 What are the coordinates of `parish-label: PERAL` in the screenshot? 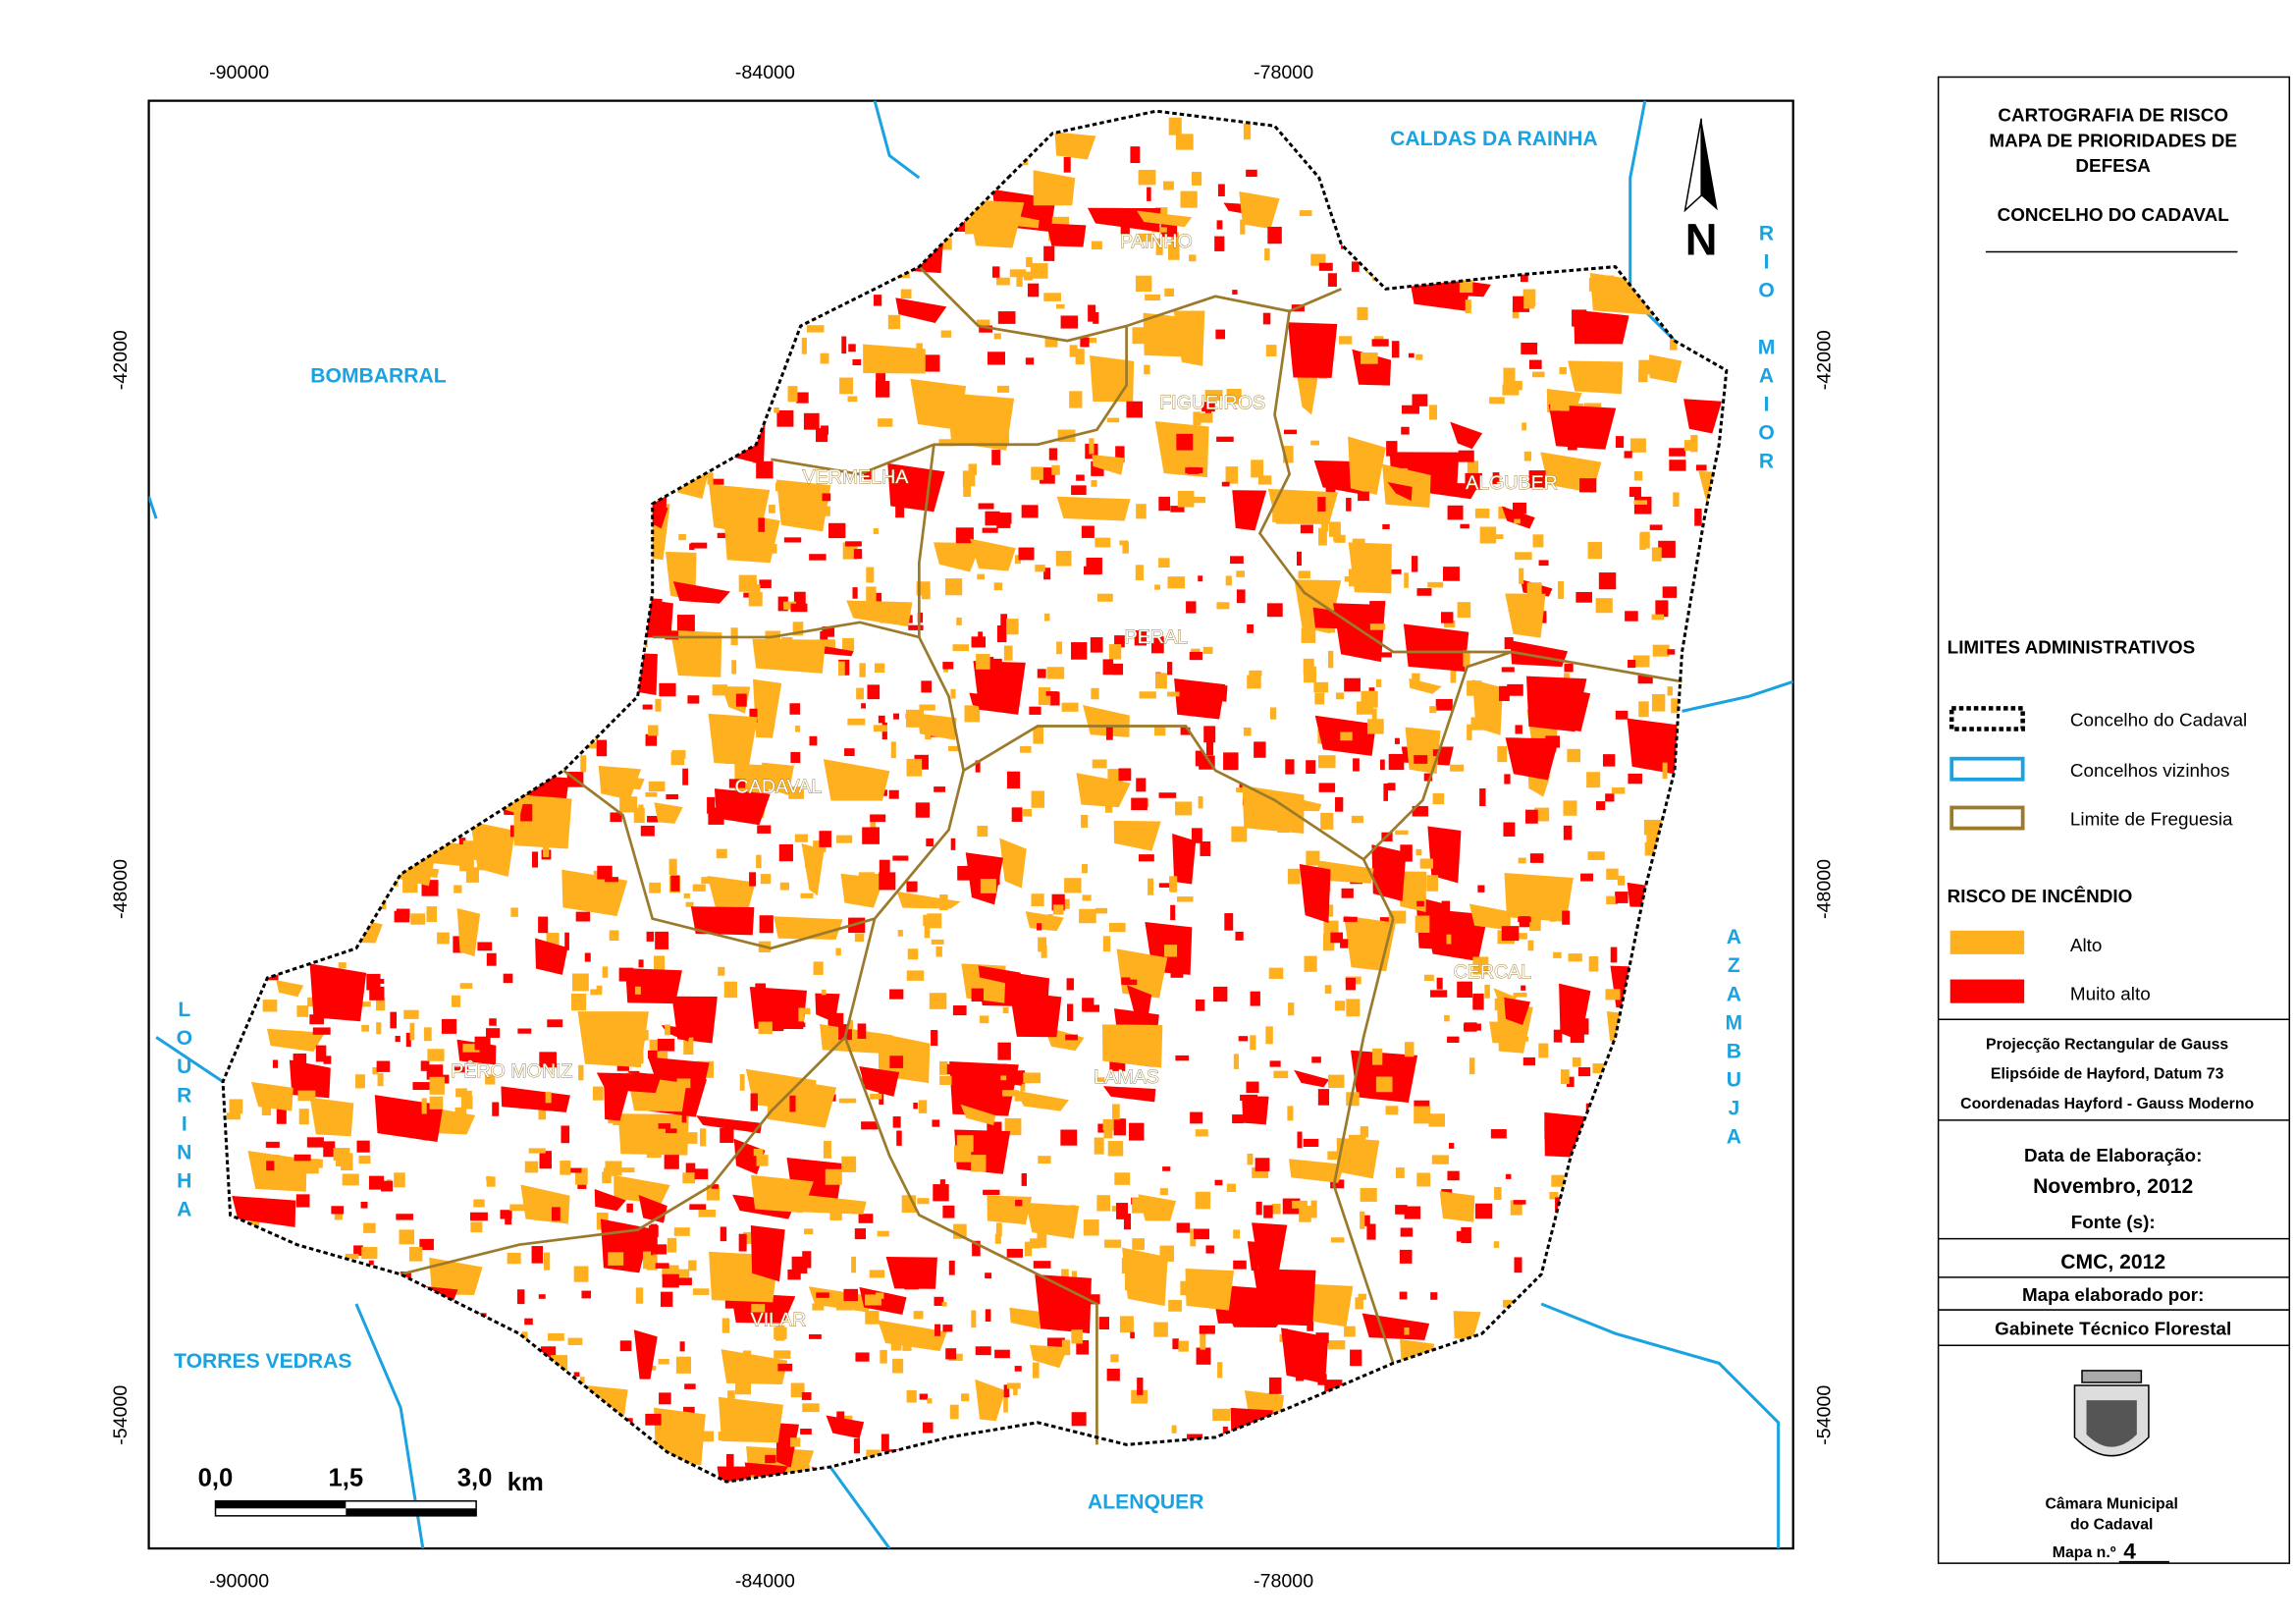 It's located at (1156, 637).